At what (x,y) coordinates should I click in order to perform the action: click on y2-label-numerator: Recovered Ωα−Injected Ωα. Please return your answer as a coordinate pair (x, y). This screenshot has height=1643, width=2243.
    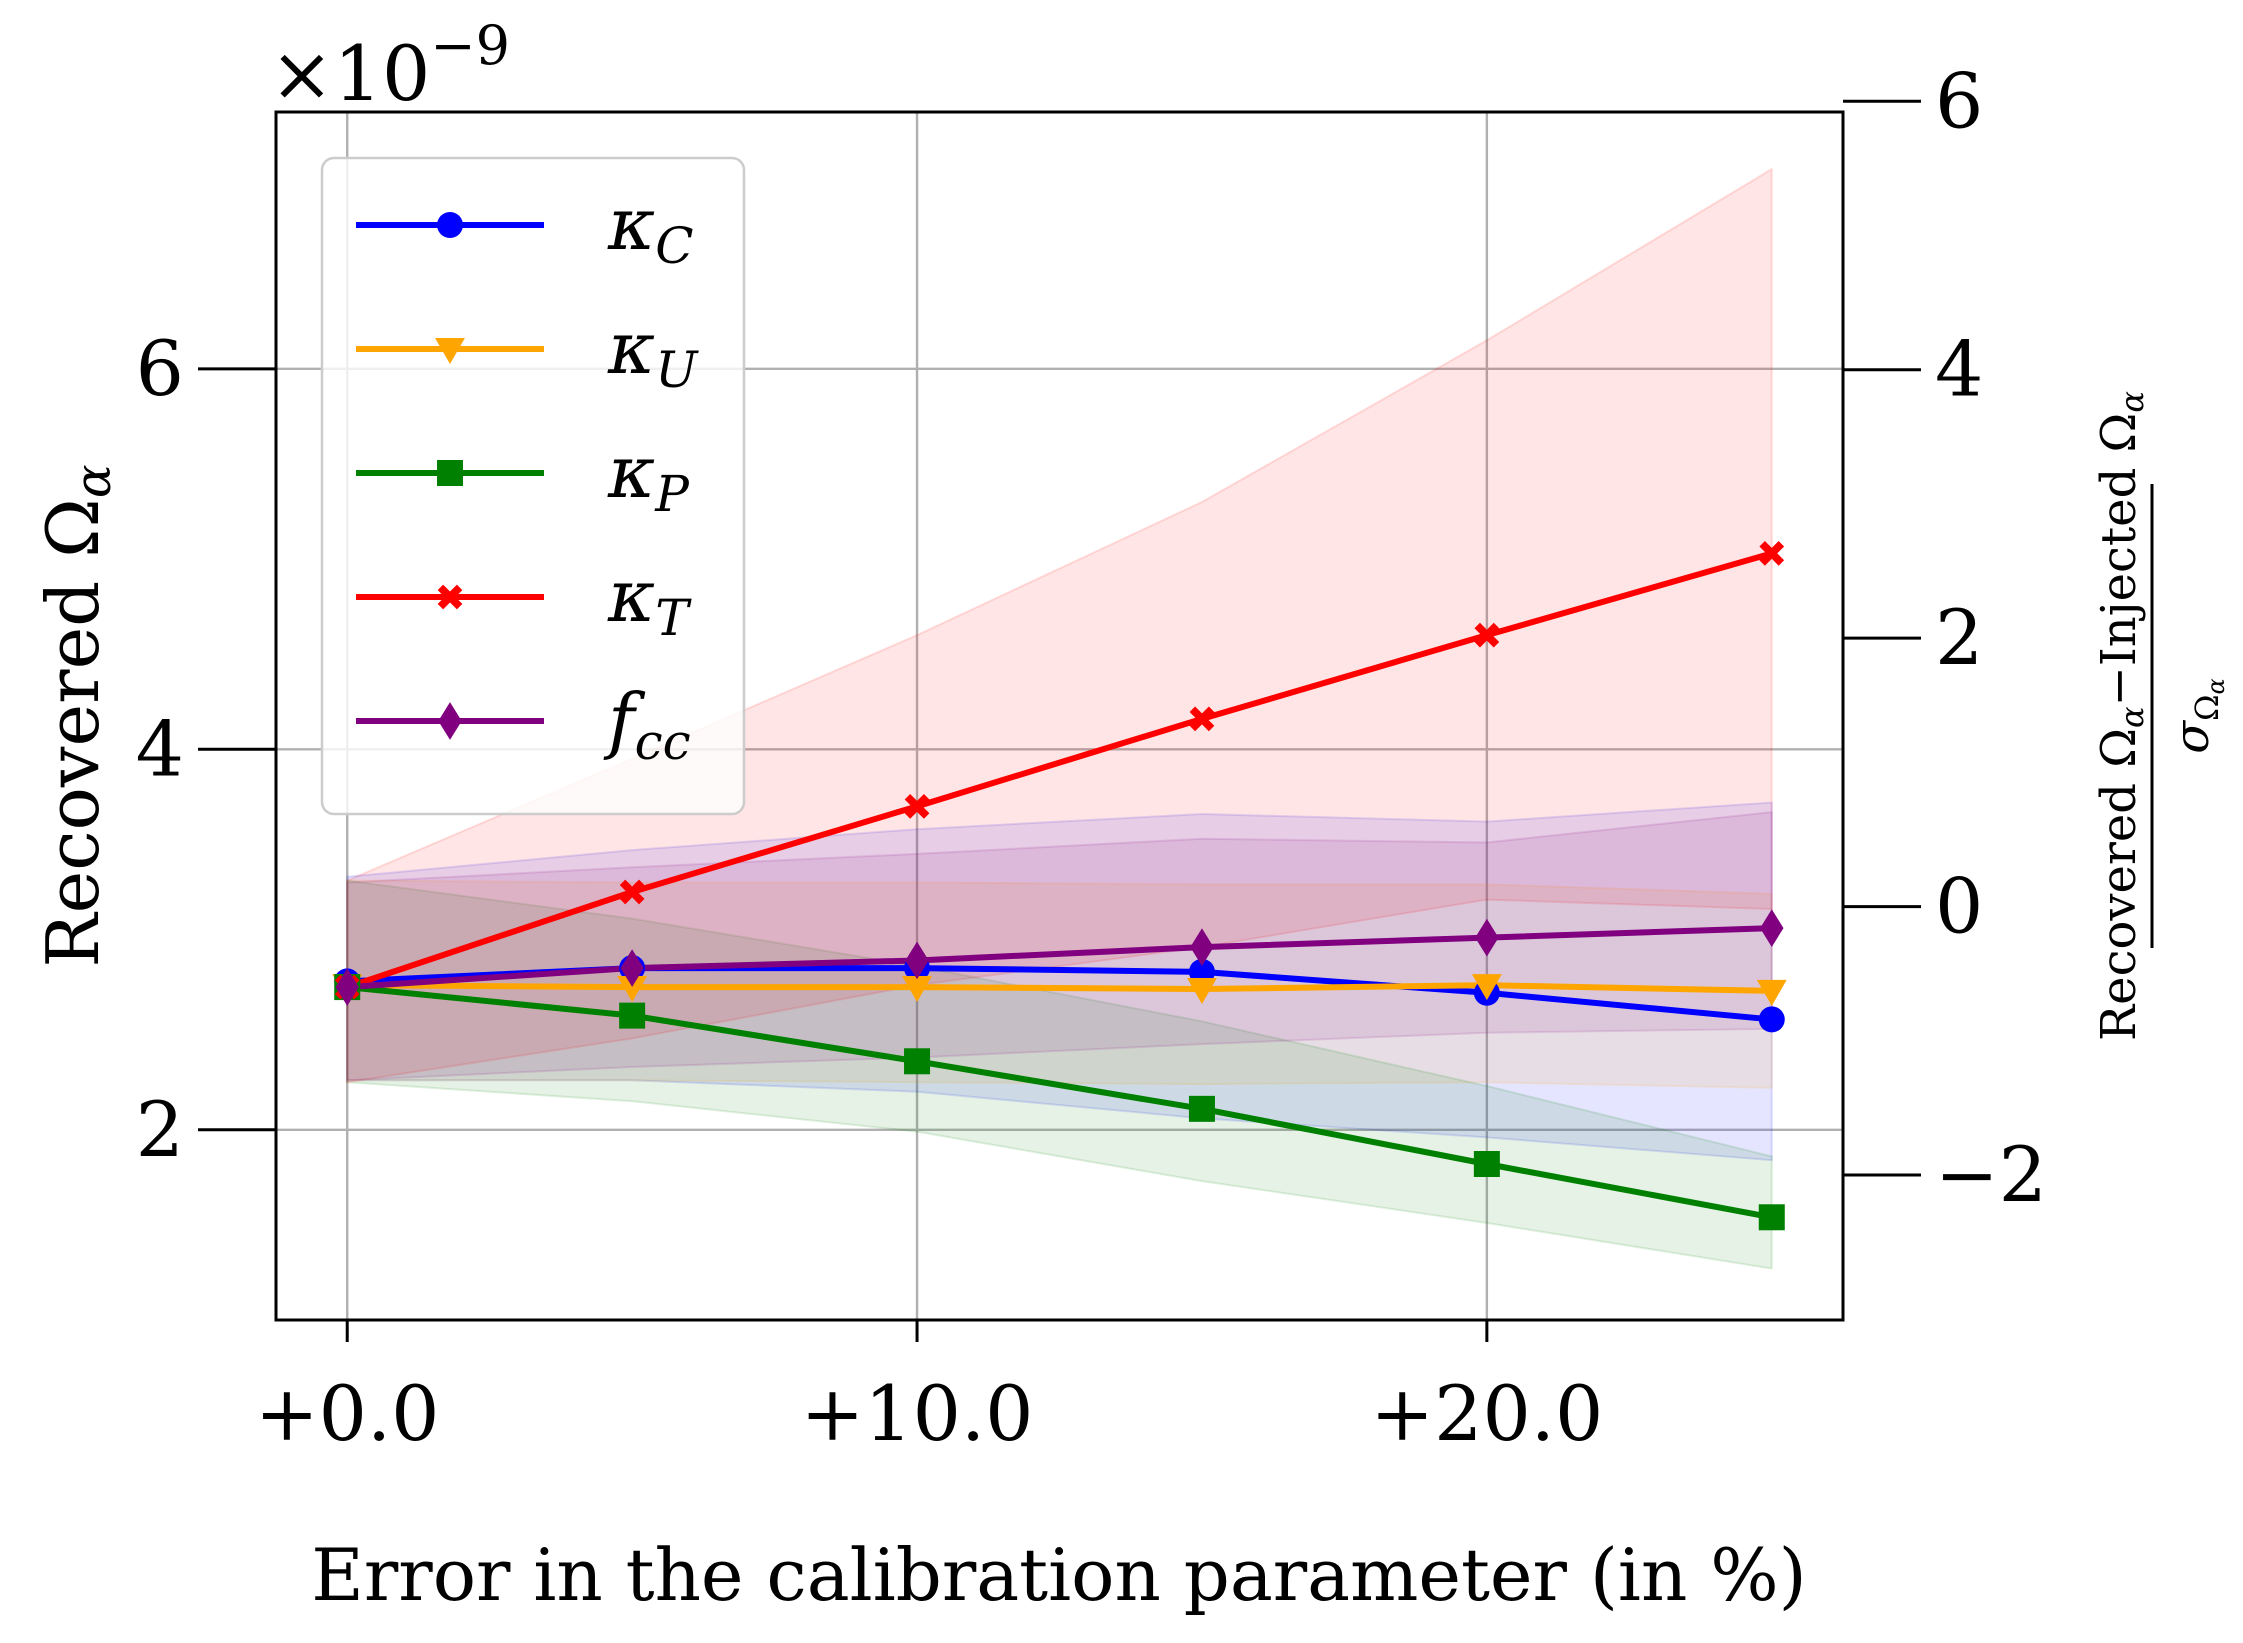
    Looking at the image, I should click on (2121, 716).